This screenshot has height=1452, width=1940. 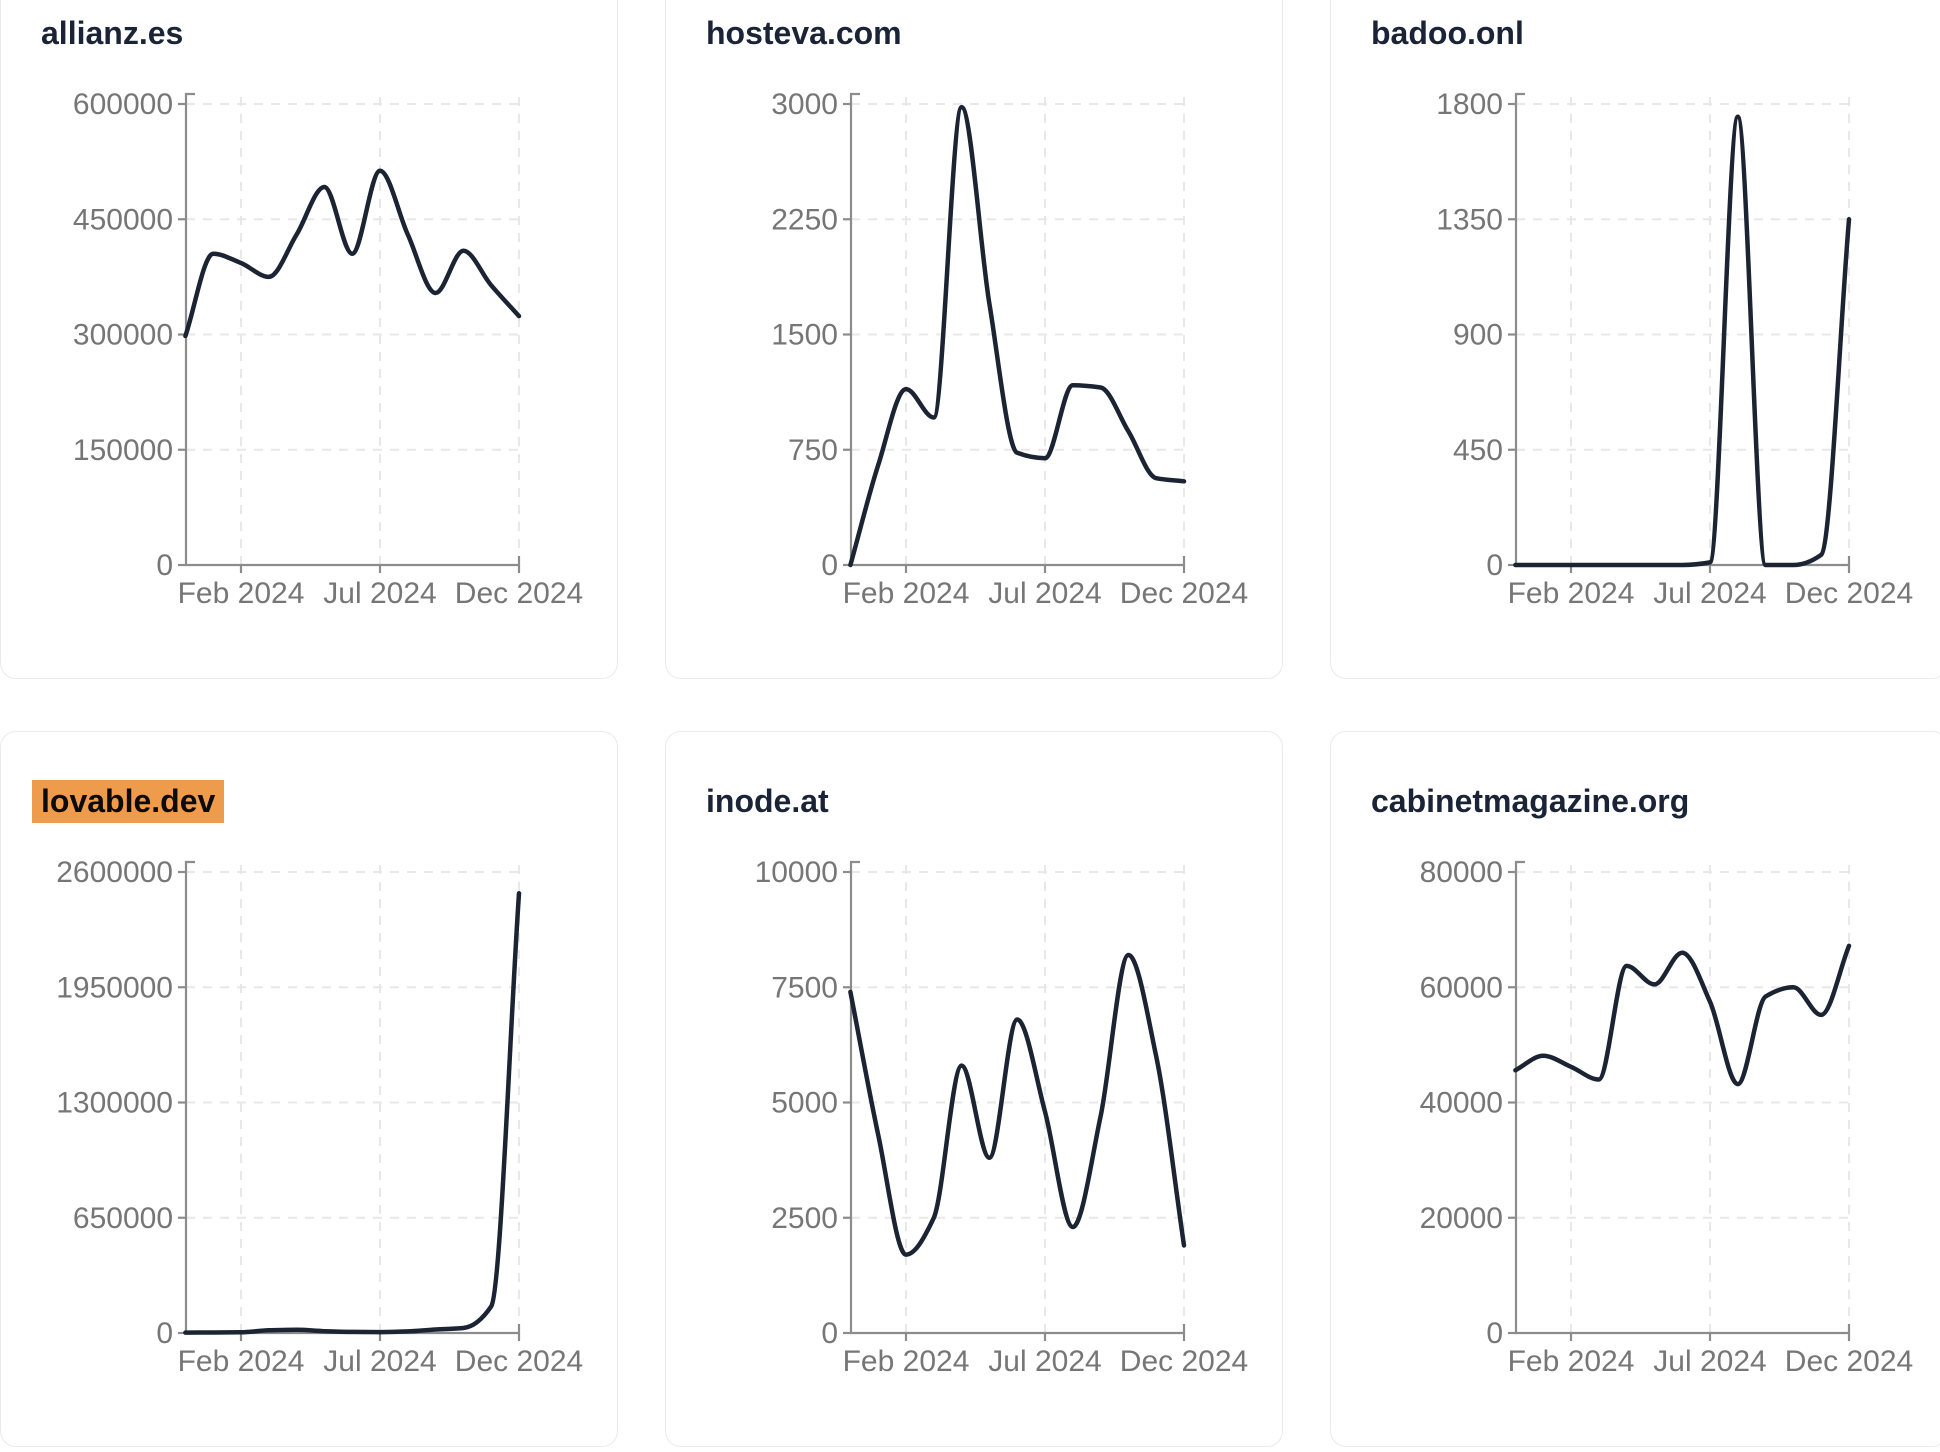 What do you see at coordinates (123, 104) in the screenshot?
I see `y-tick-label: 600000` at bounding box center [123, 104].